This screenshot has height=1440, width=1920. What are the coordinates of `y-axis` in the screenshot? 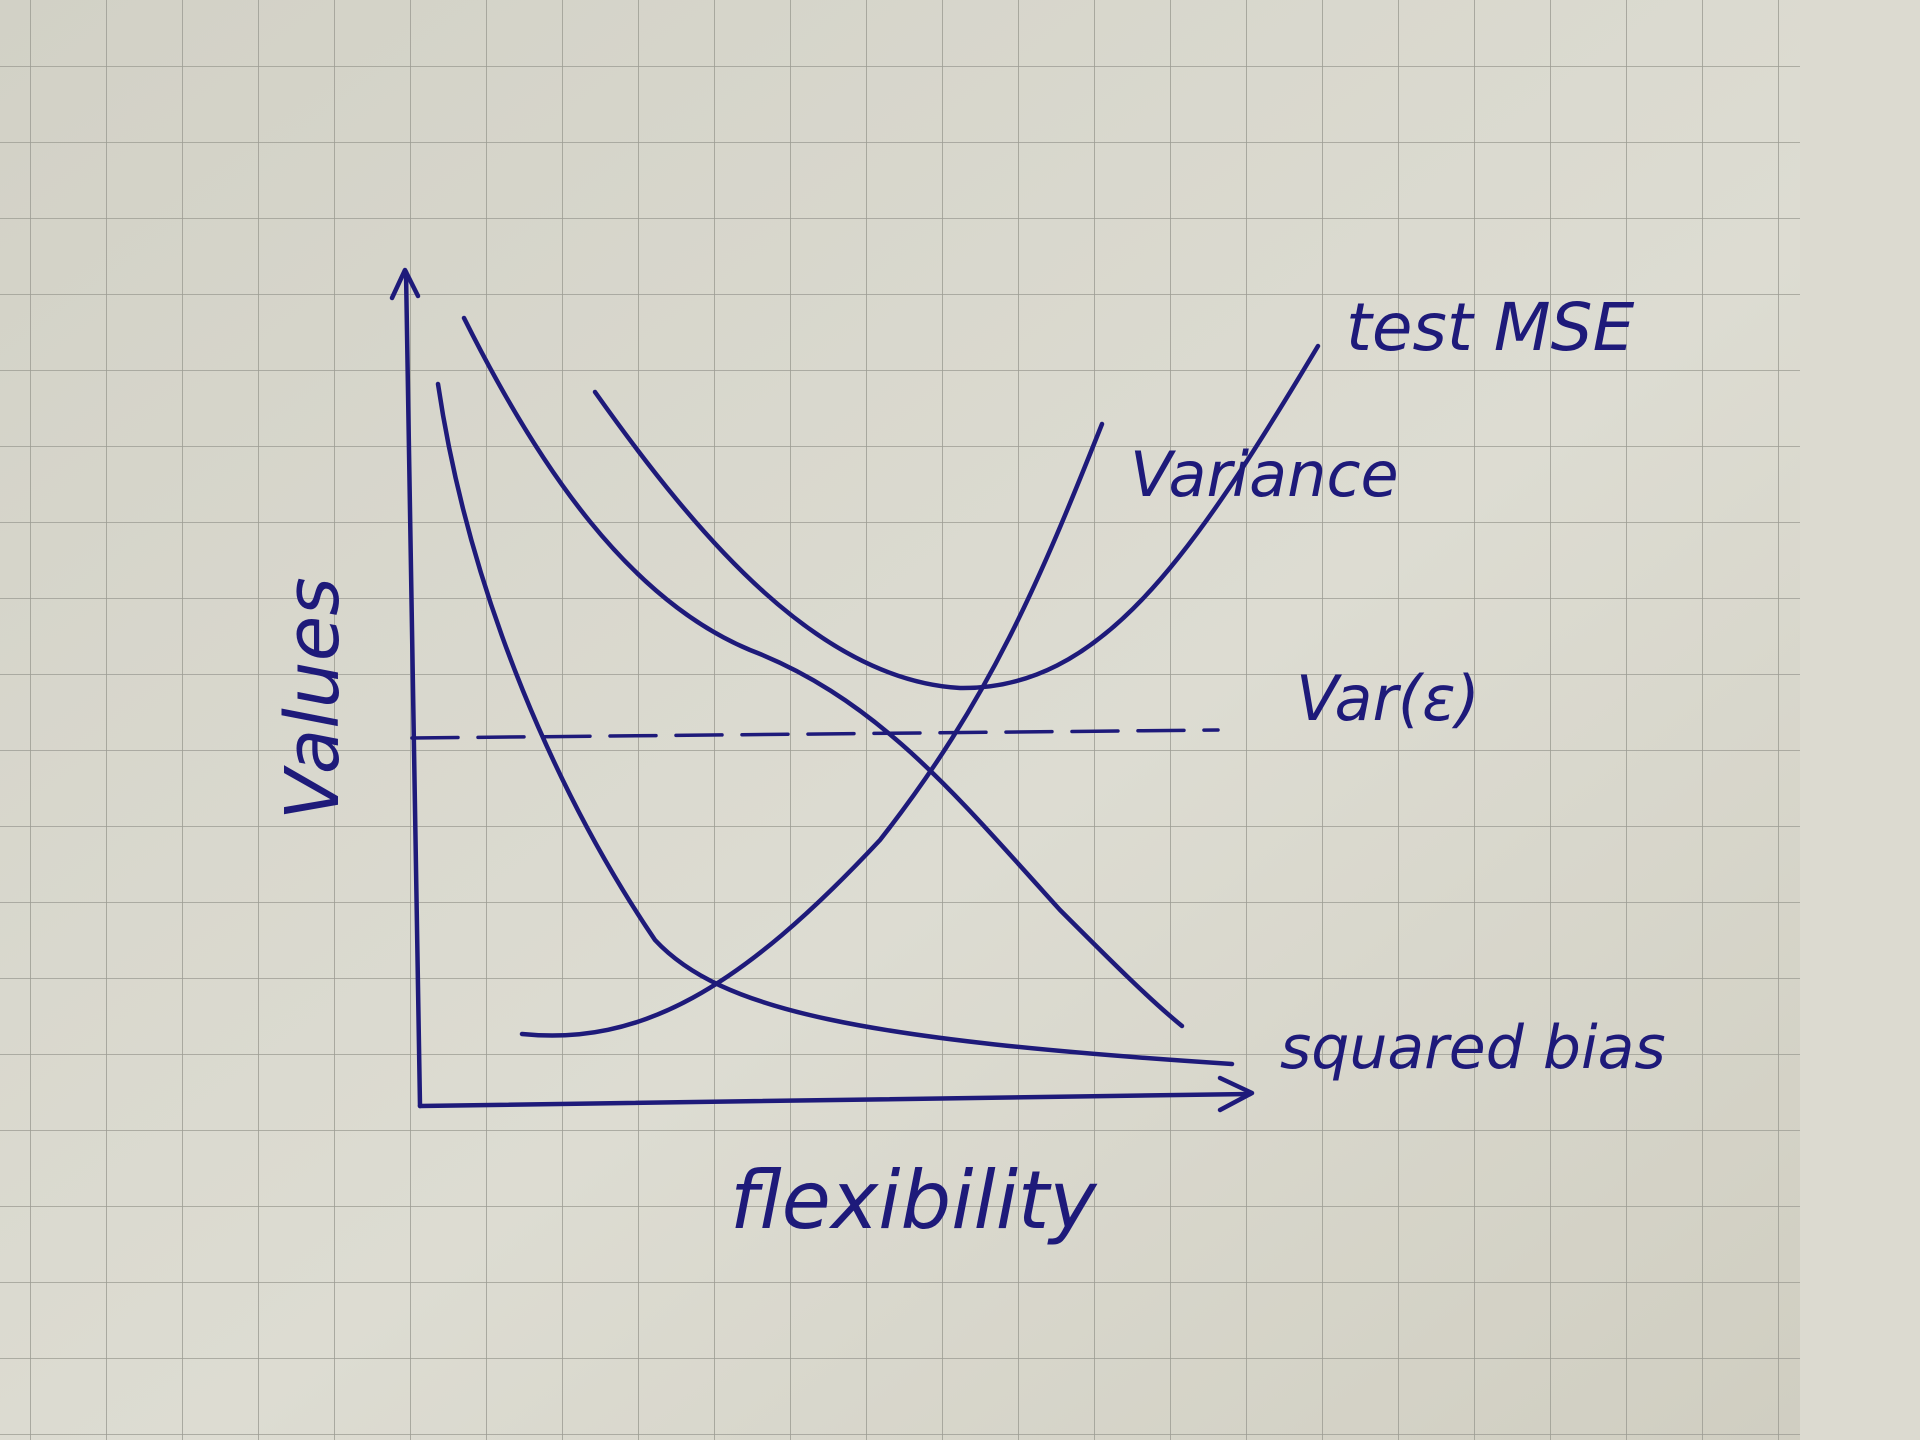 It's located at (413, 689).